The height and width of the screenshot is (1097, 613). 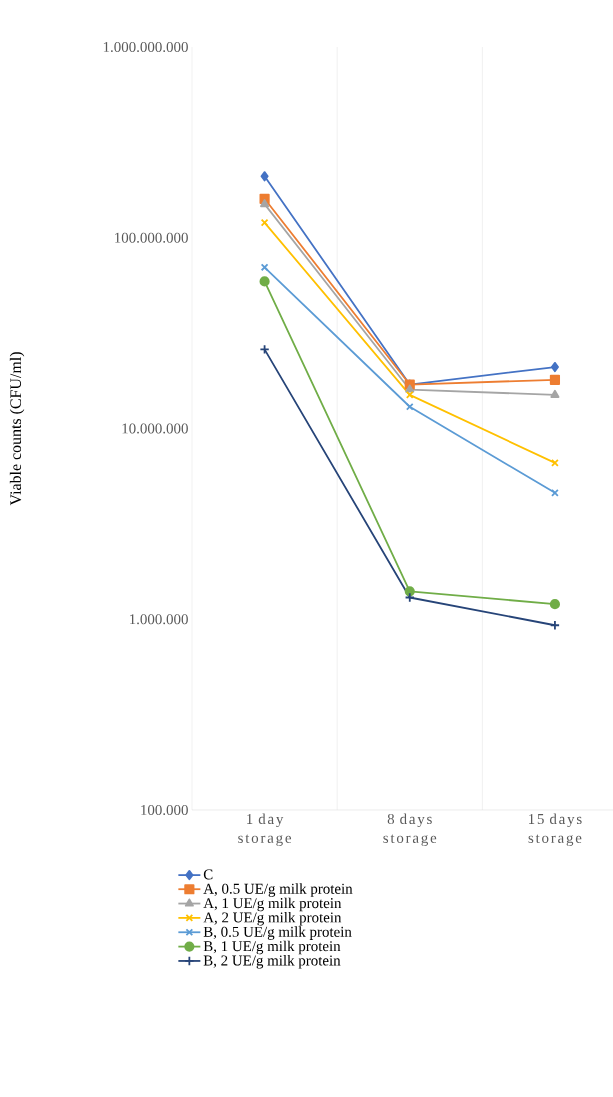 What do you see at coordinates (17, 429) in the screenshot?
I see `y-axis-title: Viable counts (CFU/ml)` at bounding box center [17, 429].